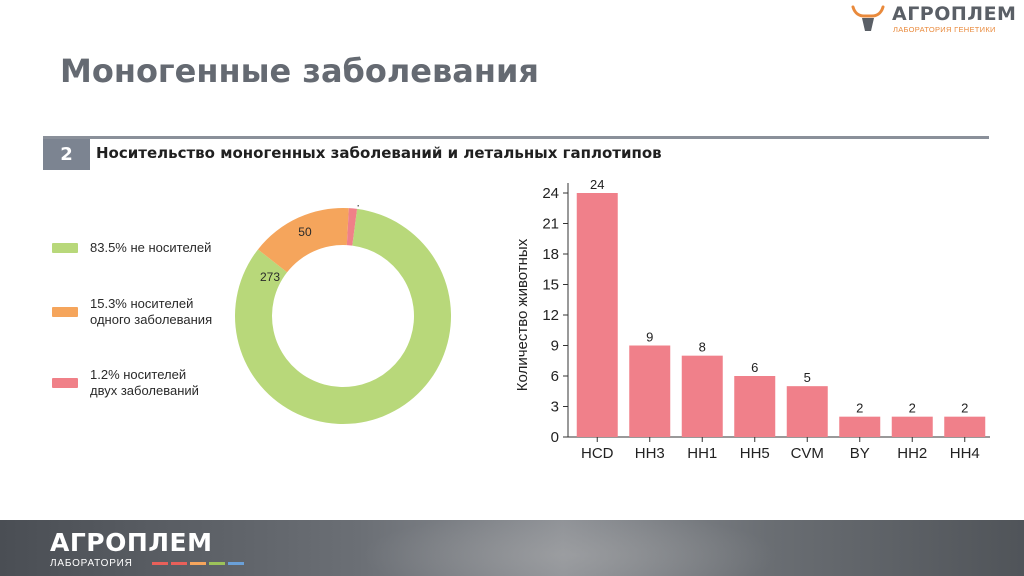 This screenshot has width=1024, height=576. What do you see at coordinates (649, 337) in the screenshot?
I see `bar-value-label: 9` at bounding box center [649, 337].